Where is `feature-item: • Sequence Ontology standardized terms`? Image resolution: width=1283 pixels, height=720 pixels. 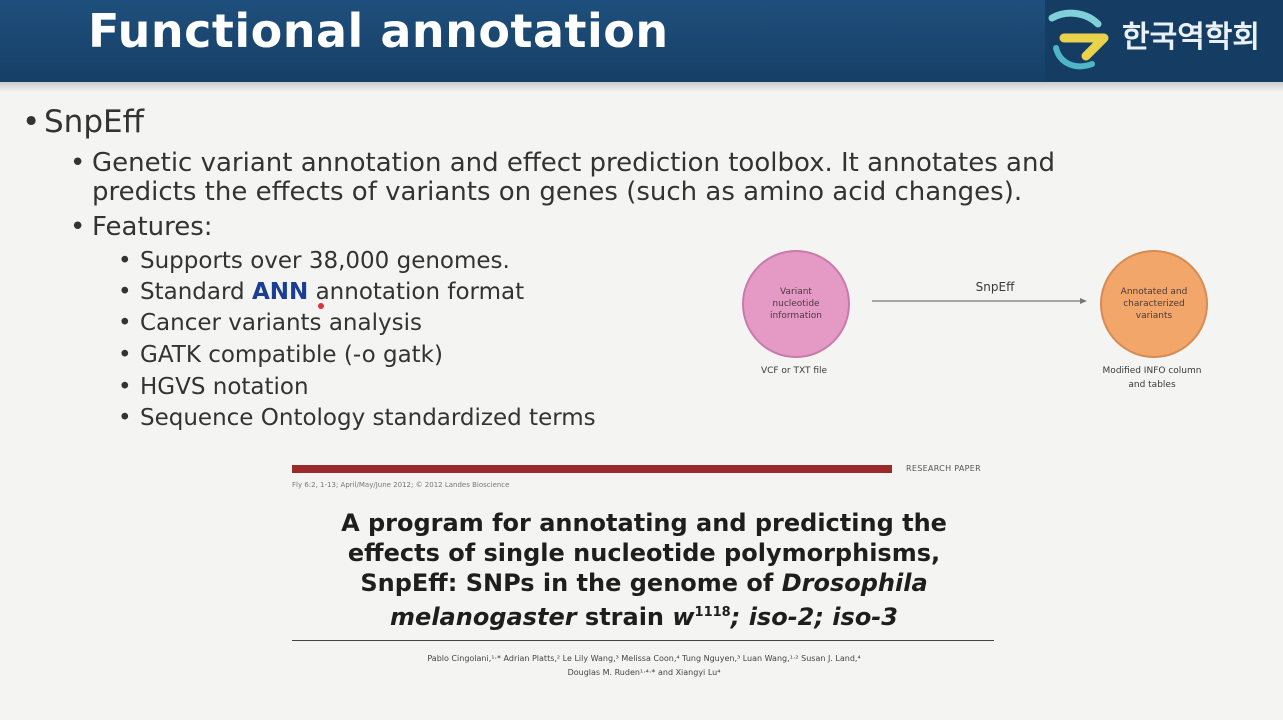 feature-item: • Sequence Ontology standardized terms is located at coordinates (357, 418).